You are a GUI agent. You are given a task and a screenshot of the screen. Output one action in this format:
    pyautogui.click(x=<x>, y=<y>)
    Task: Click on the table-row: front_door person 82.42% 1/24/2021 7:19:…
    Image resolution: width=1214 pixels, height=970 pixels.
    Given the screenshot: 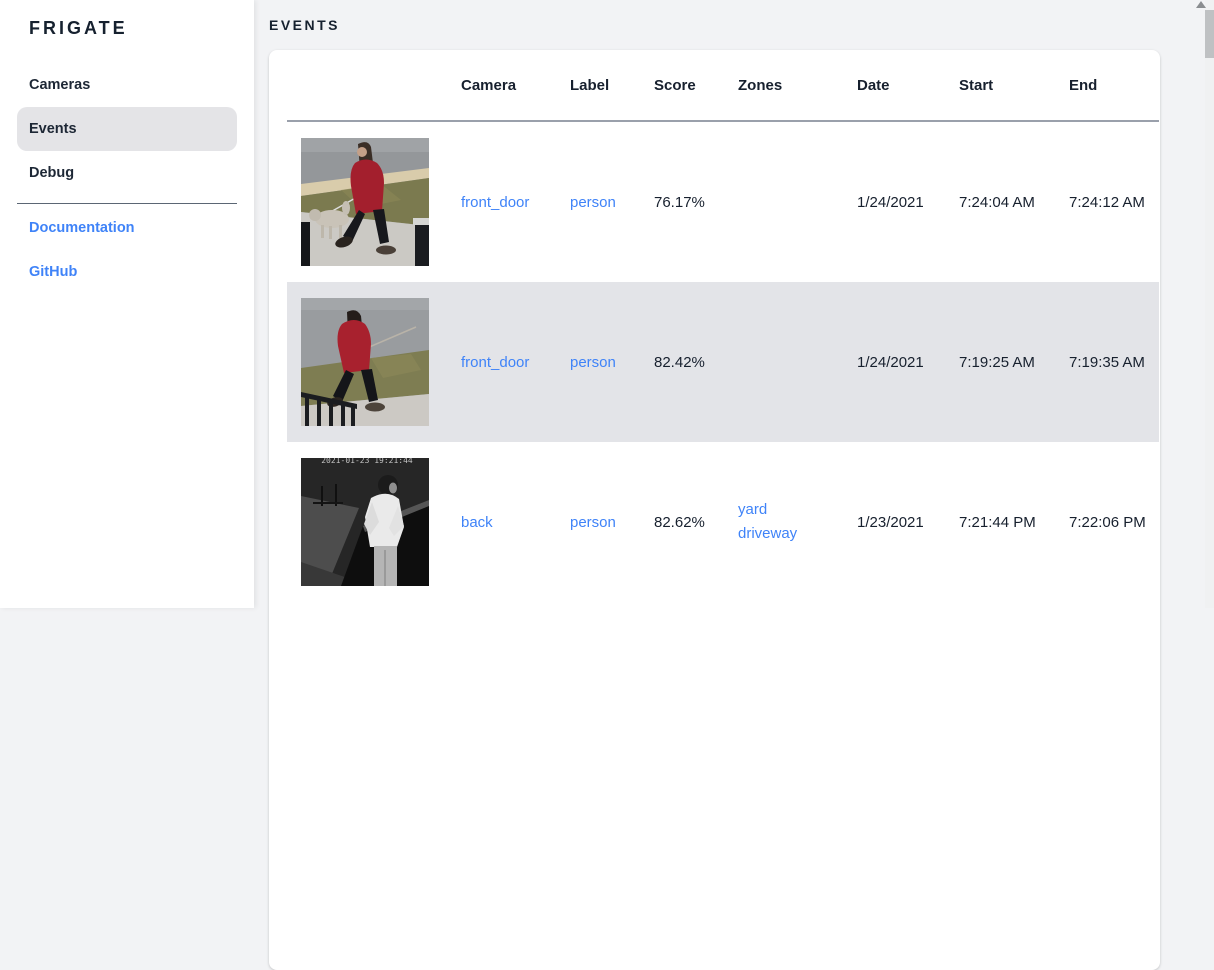 What is the action you would take?
    pyautogui.click(x=723, y=362)
    